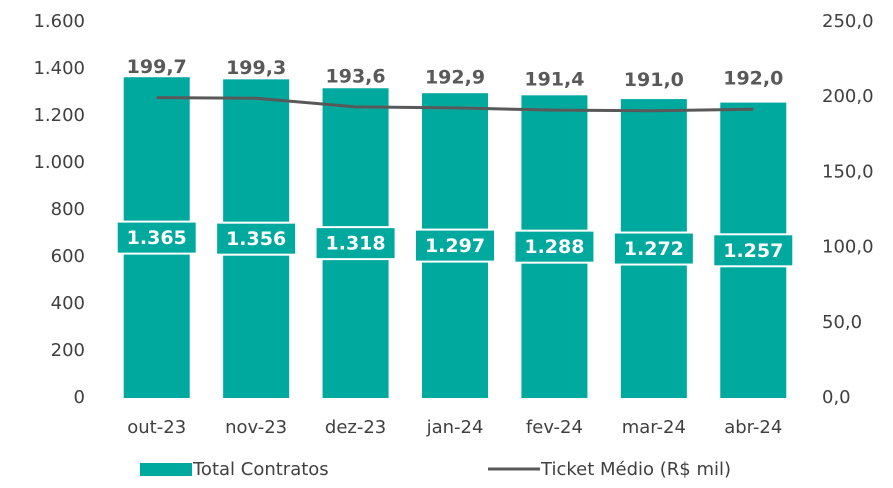 The height and width of the screenshot is (488, 893). Describe the element at coordinates (753, 79) in the screenshot. I see `data-label: 192,0` at that location.